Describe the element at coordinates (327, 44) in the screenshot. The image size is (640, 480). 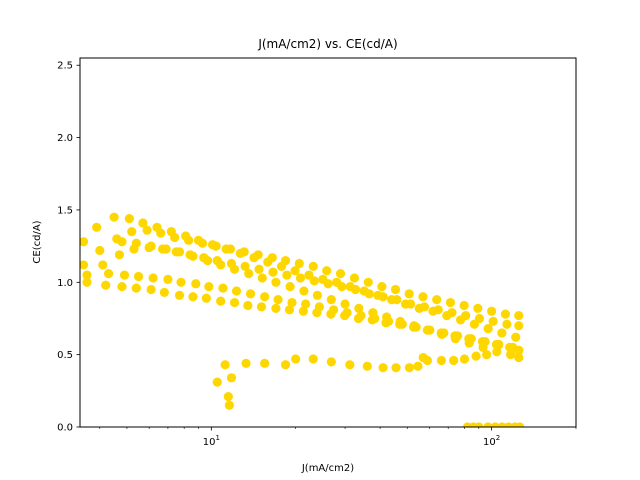
I see `chart-title: J(mA/cm2) vs. CE(cd/A)` at that location.